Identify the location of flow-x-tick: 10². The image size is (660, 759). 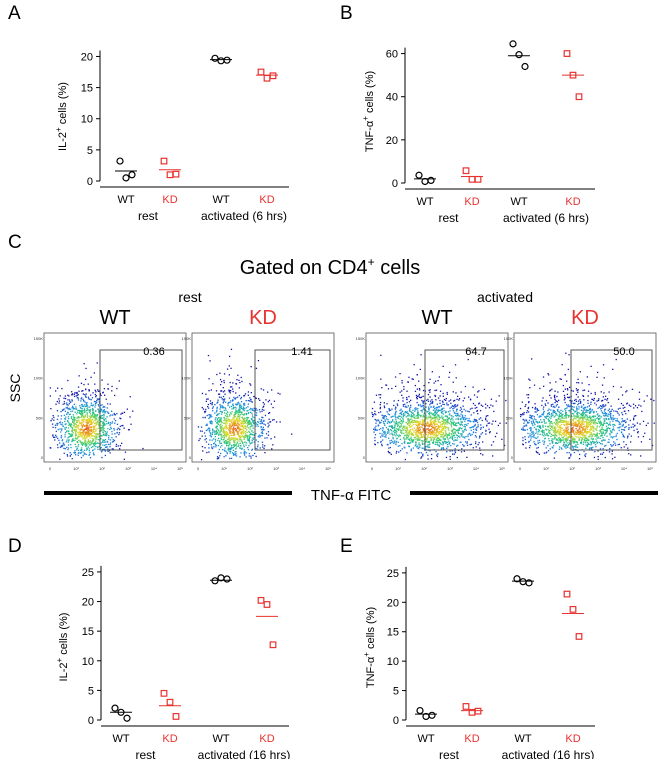
(424, 468).